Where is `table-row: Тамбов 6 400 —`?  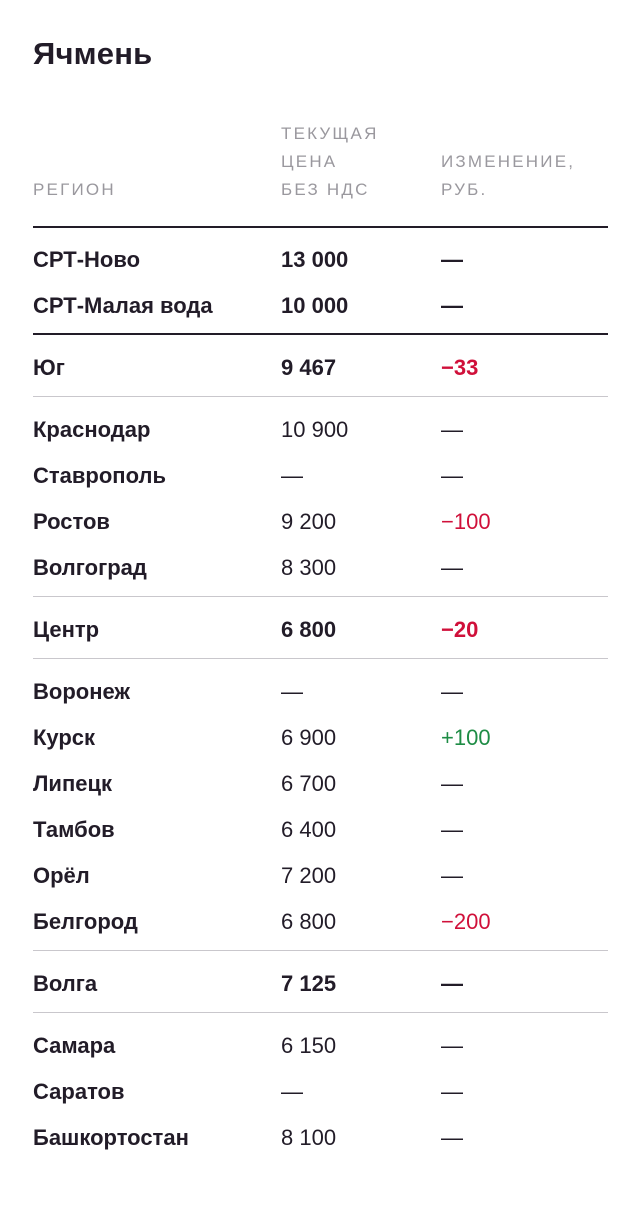
table-row: Тамбов 6 400 — is located at coordinates (320, 830).